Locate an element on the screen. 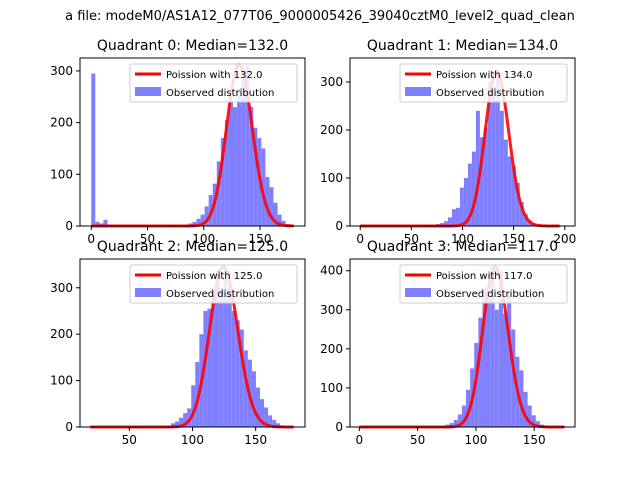 This screenshot has height=480, width=640. axis-ticks: 0 50 100 150 0 100 200 300 400 is located at coordinates (433, 355).